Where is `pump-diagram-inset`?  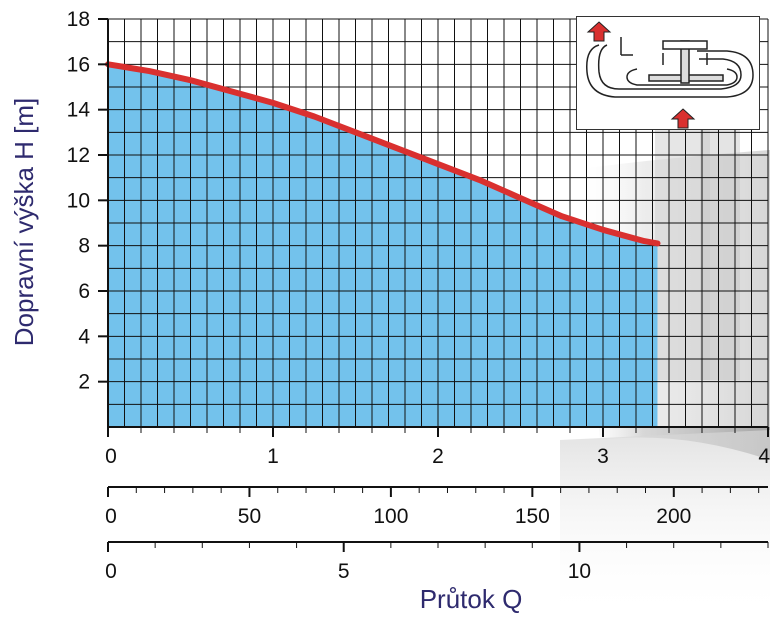 pump-diagram-inset is located at coordinates (668, 73).